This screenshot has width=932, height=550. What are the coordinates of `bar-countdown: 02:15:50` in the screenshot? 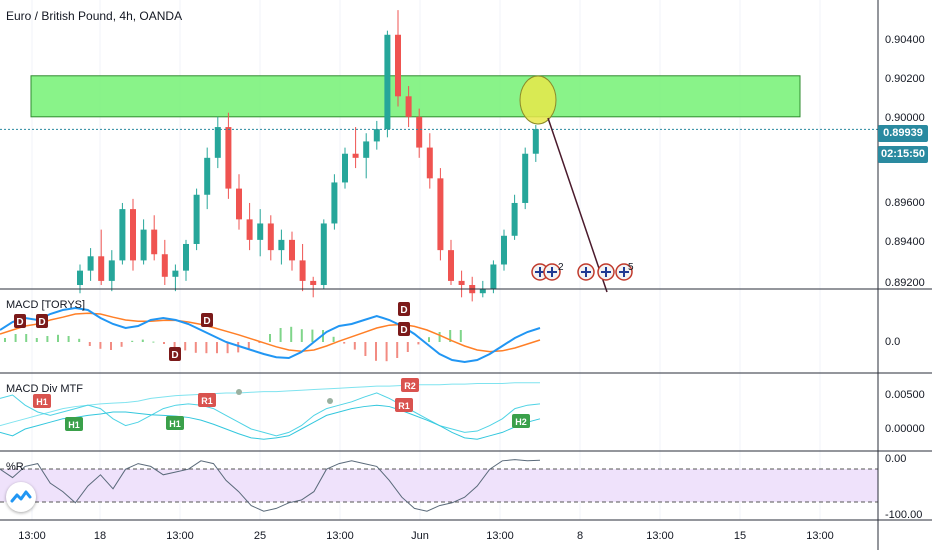 It's located at (903, 154).